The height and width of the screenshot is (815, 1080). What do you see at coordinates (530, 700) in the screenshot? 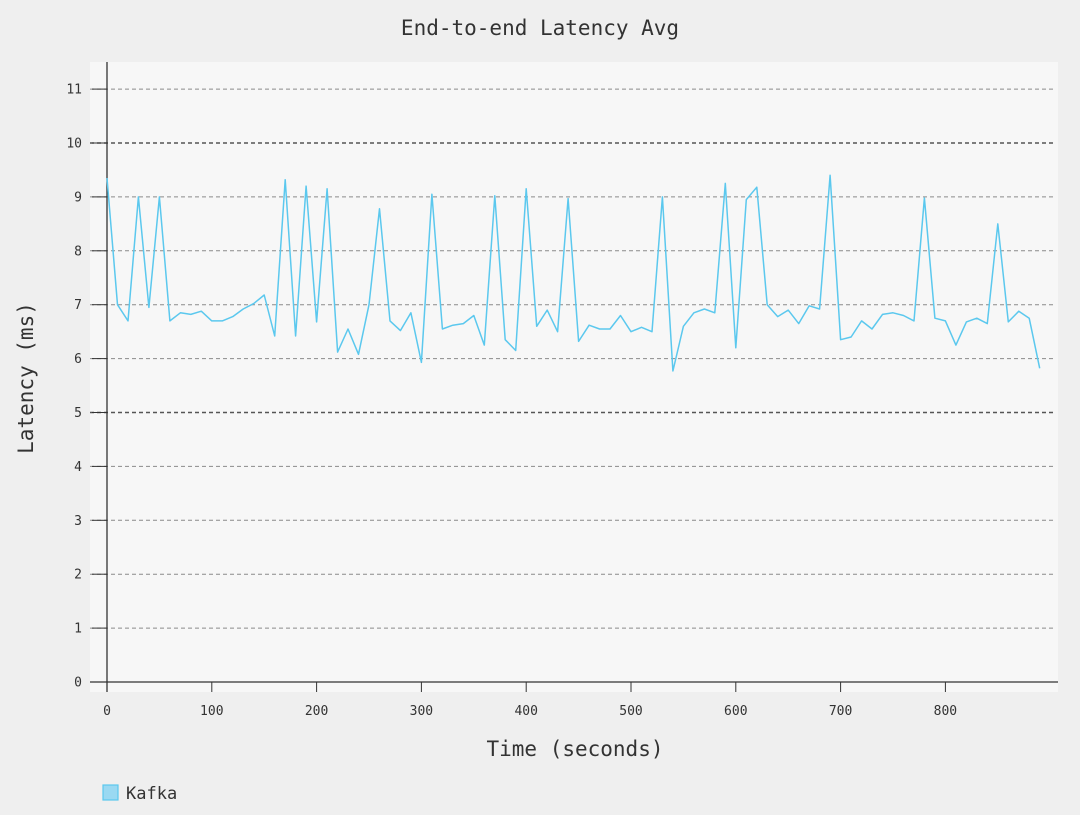
I see `x-axis-ticks: 0 100 200 300 400 500 600 700 800` at bounding box center [530, 700].